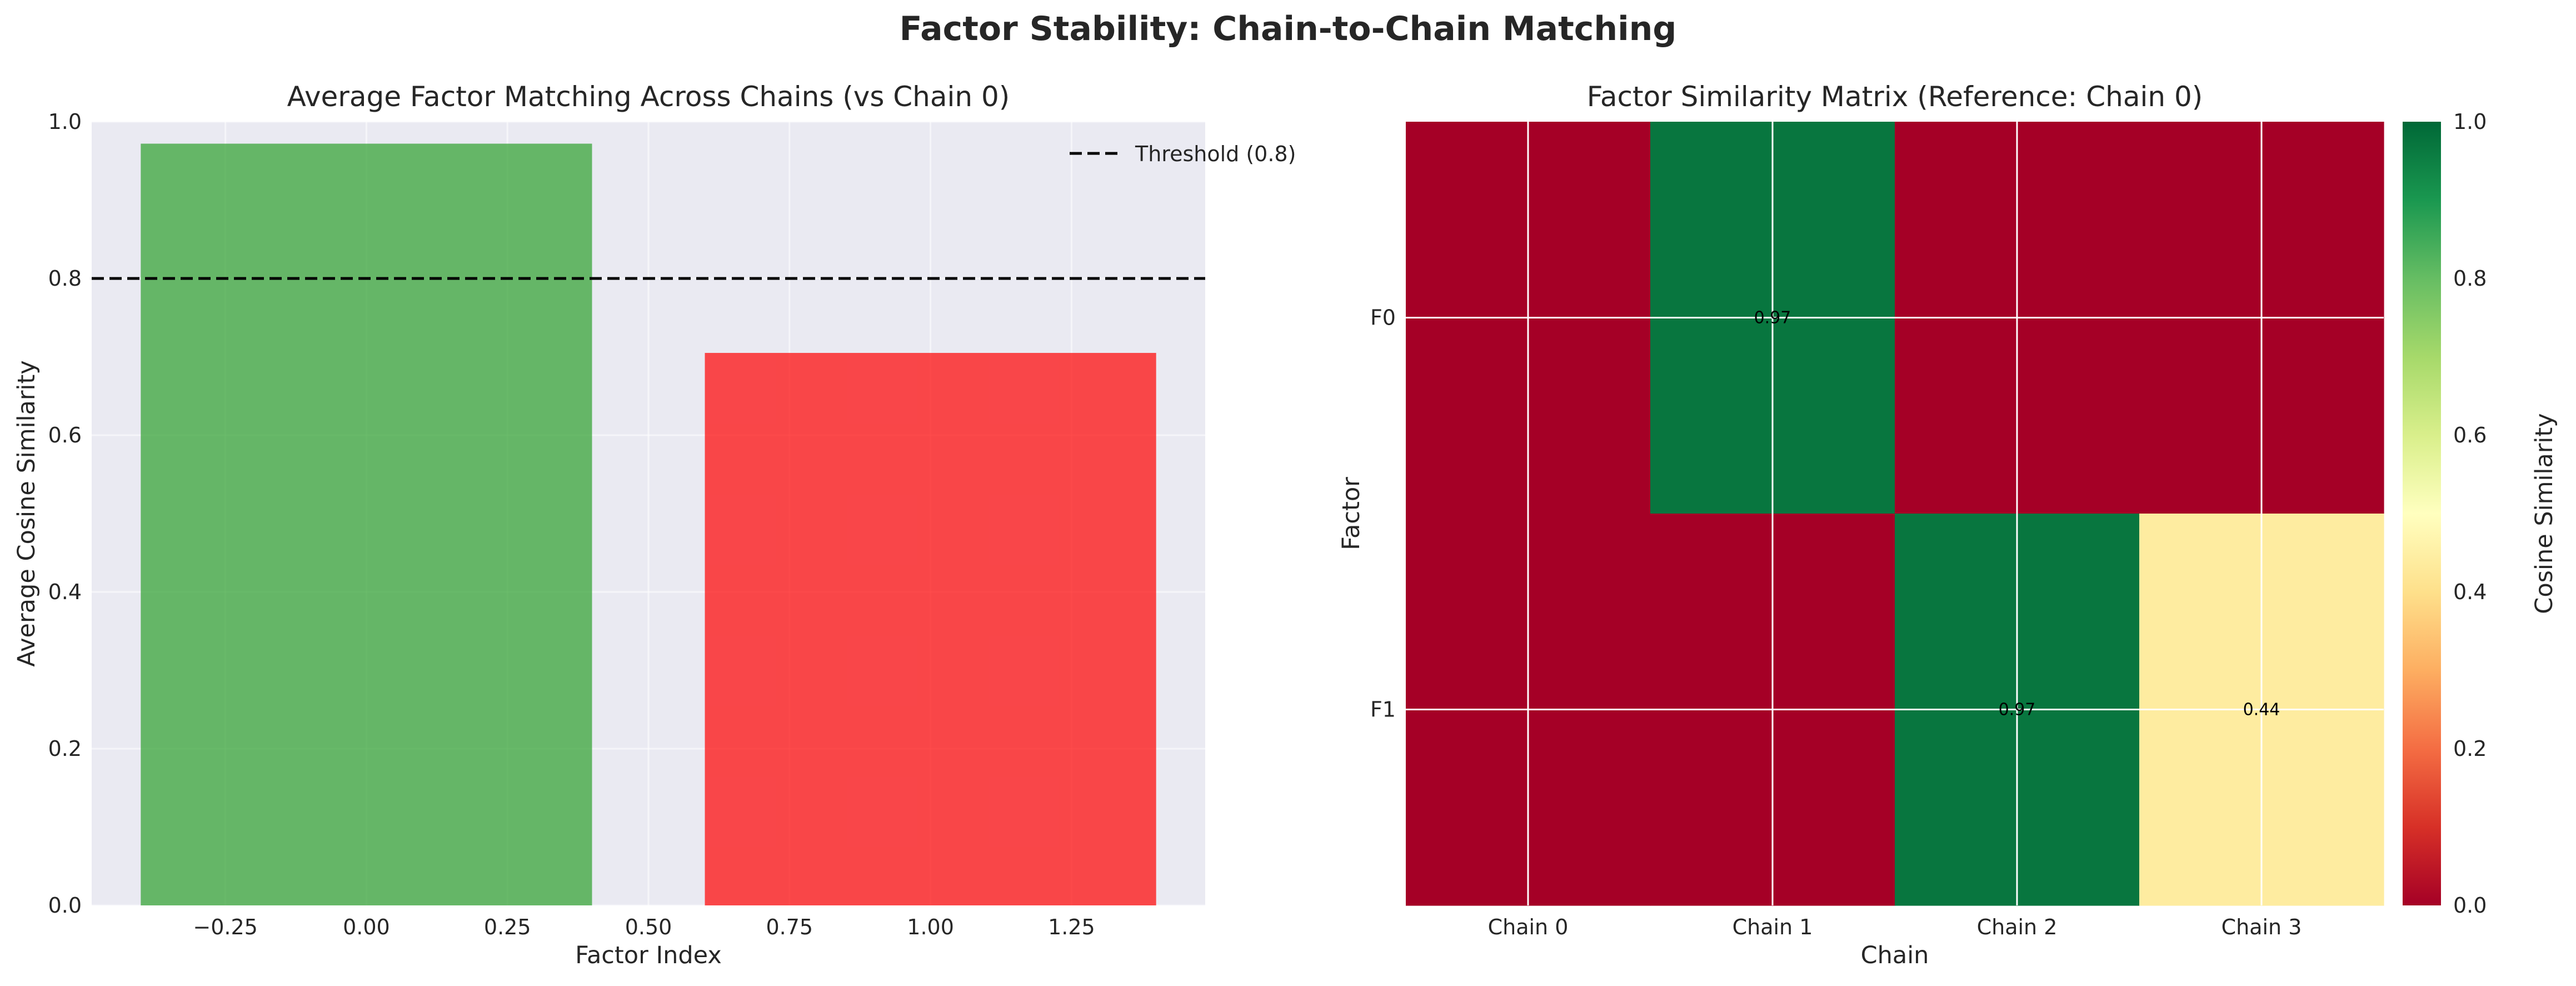 The width and height of the screenshot is (2576, 986). I want to click on bar-x-tick-label: 0.25, so click(508, 927).